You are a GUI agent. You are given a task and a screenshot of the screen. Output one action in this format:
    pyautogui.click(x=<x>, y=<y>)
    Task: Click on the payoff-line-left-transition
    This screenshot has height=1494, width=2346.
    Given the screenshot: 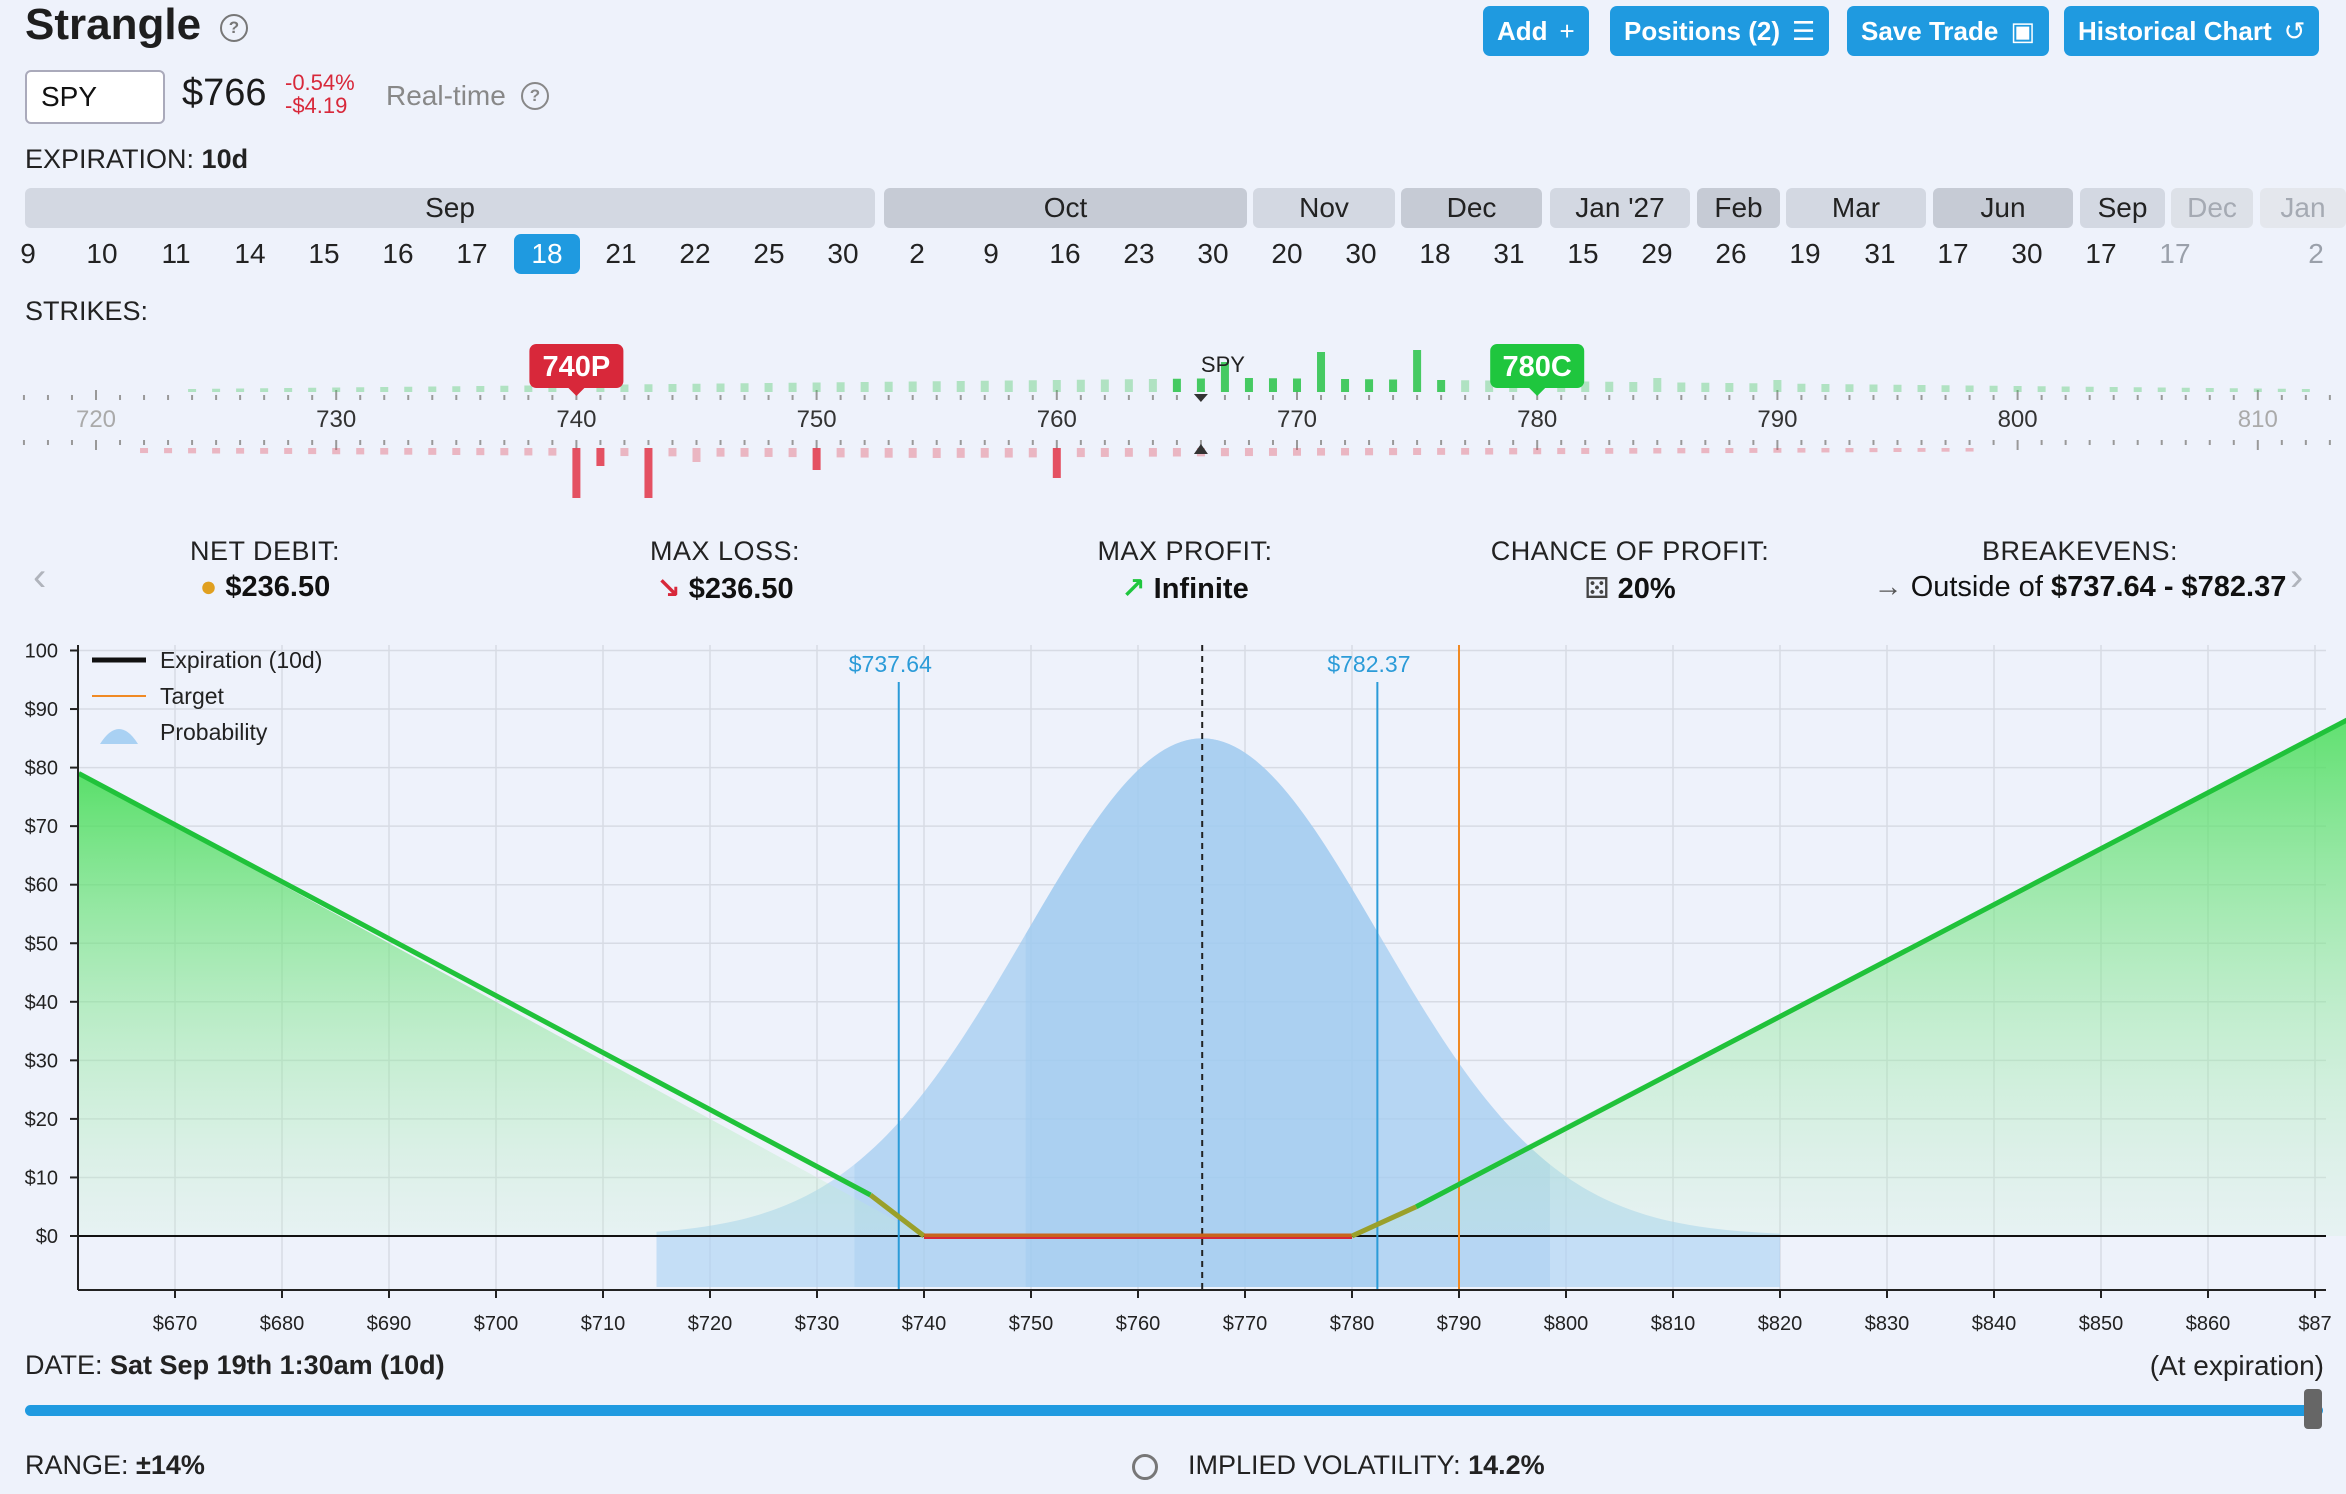 What is the action you would take?
    pyautogui.click(x=897, y=1215)
    